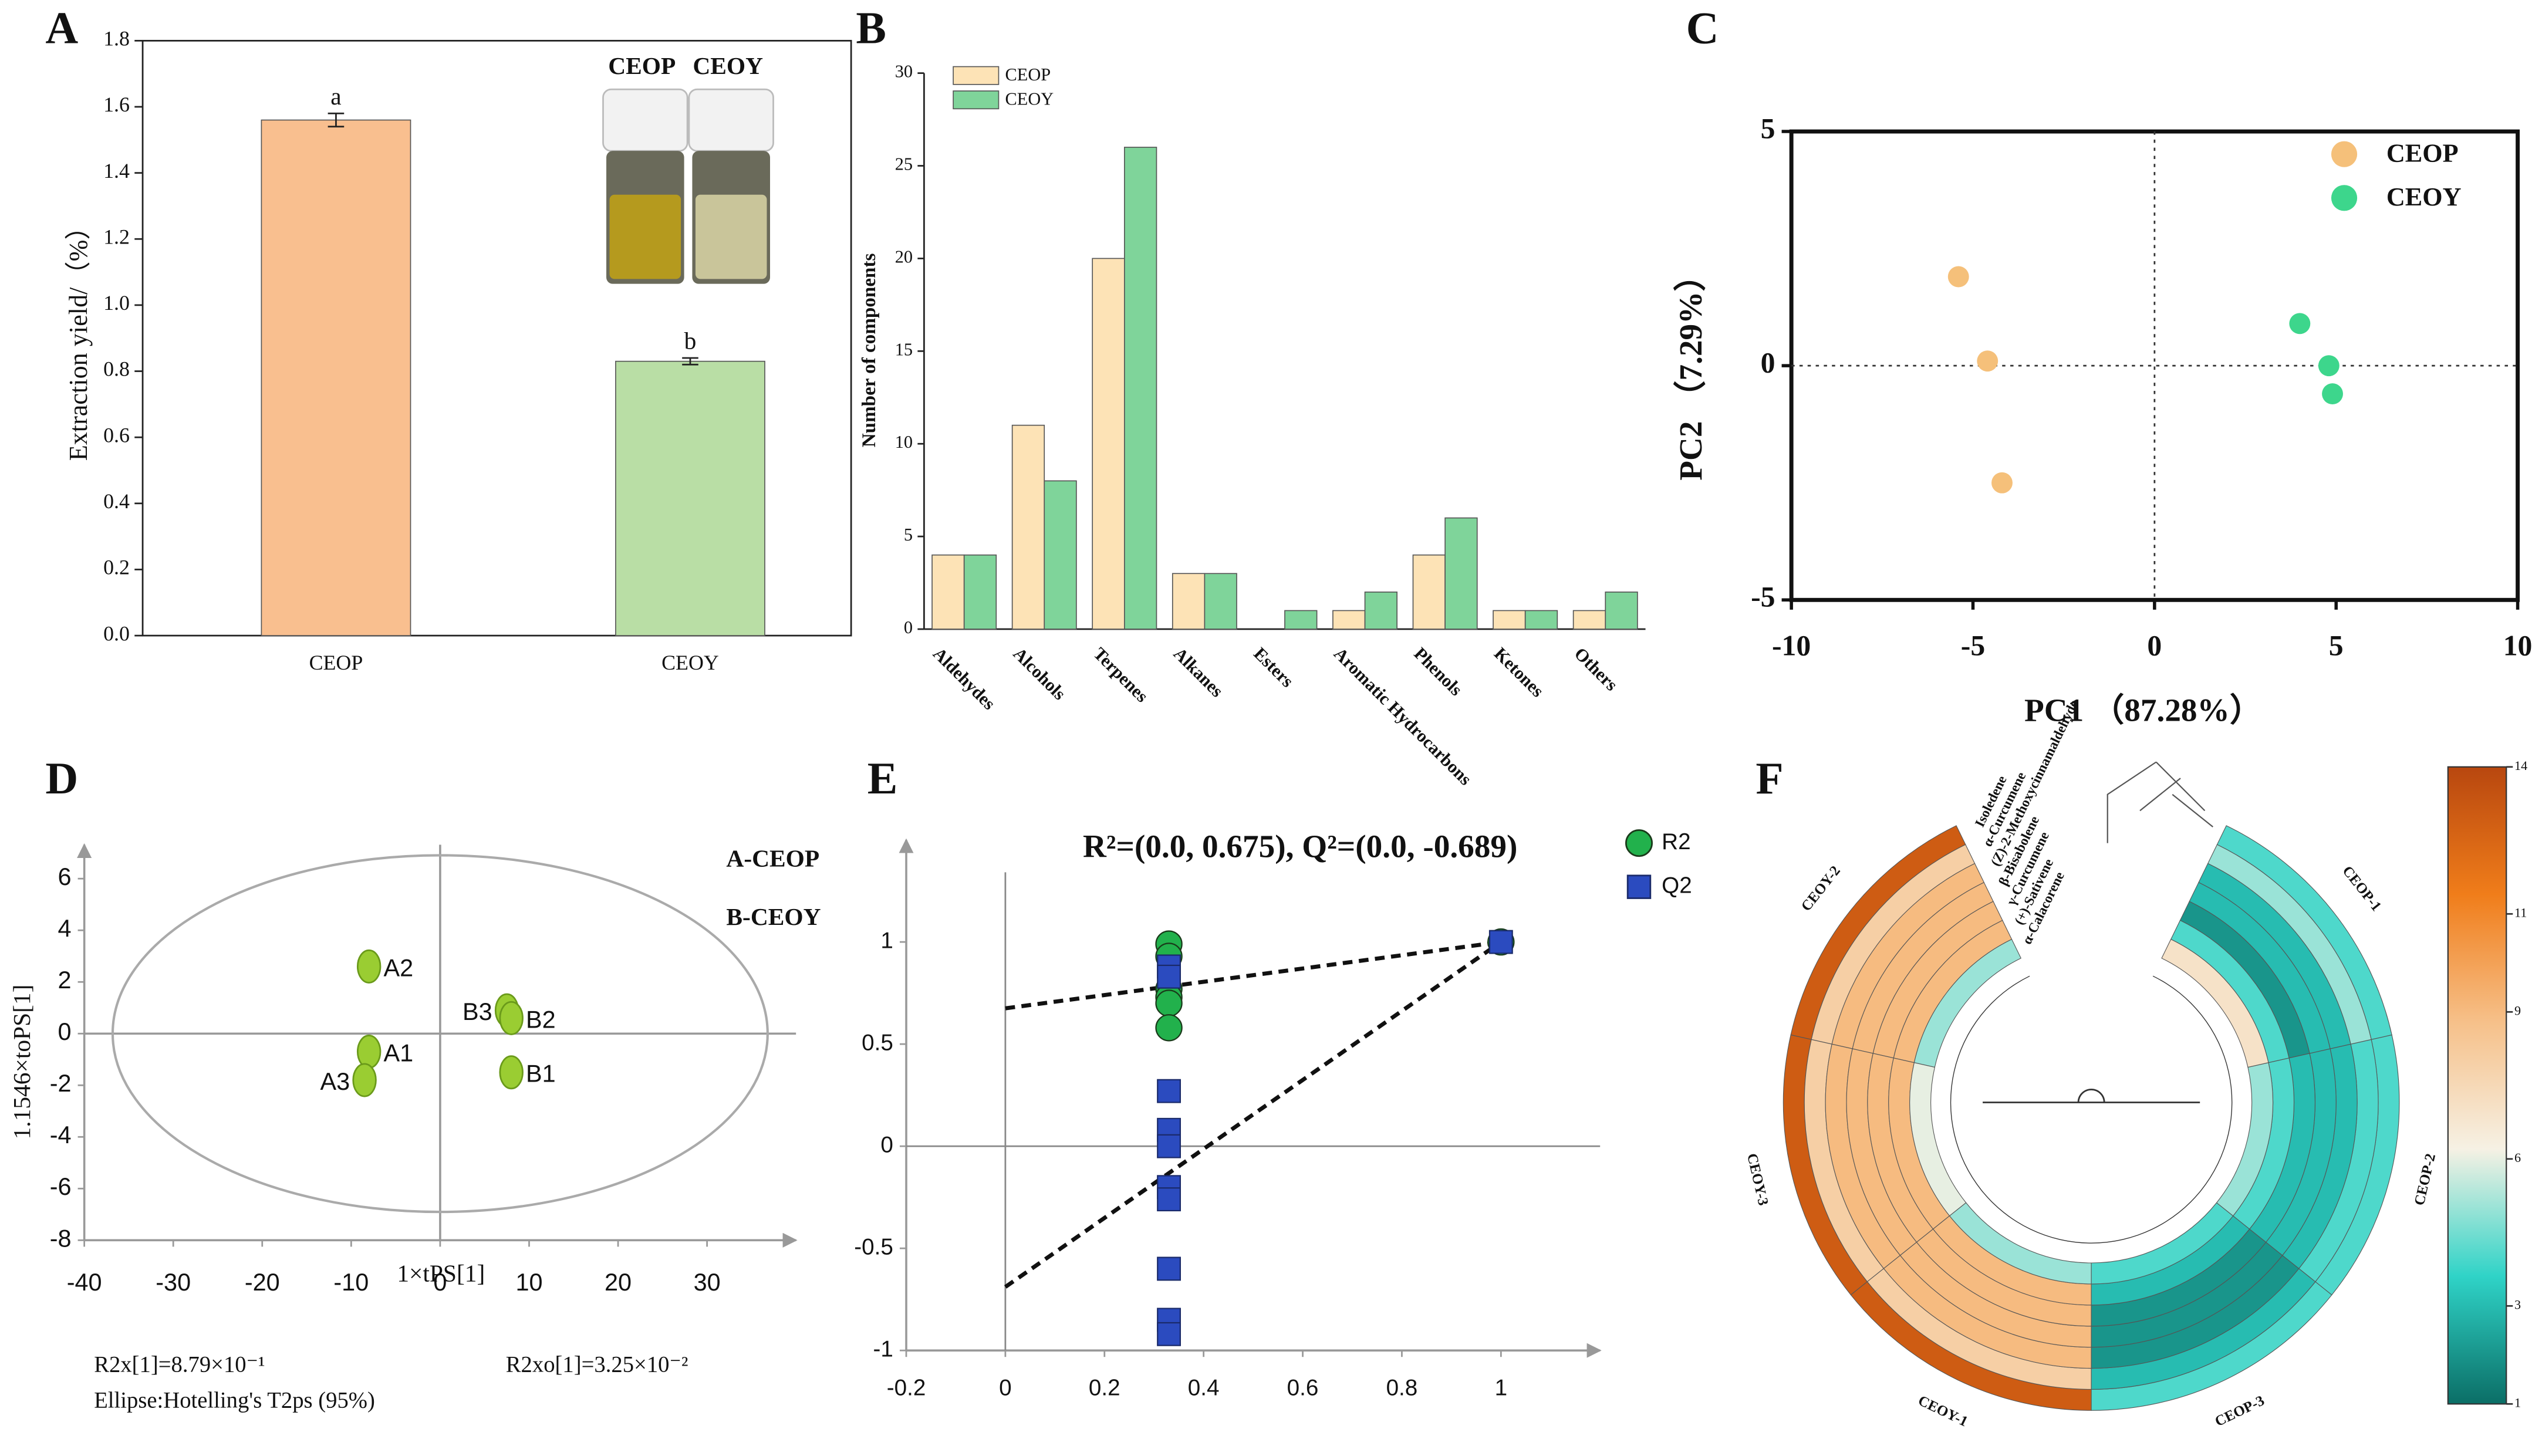 This screenshot has height=1456, width=2542. I want to click on column-label: CEOY-1, so click(1943, 1411).